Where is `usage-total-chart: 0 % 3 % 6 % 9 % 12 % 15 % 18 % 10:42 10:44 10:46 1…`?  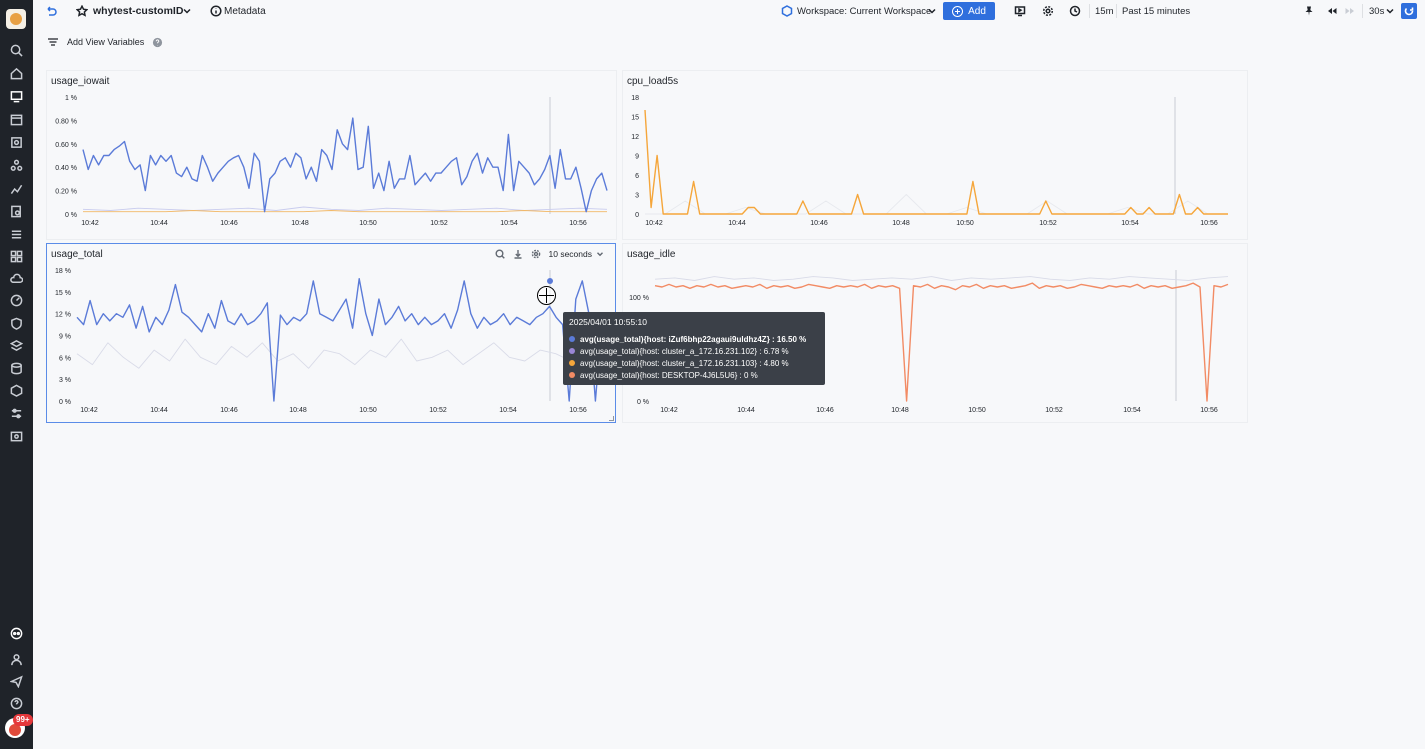
usage-total-chart: 0 % 3 % 6 % 9 % 12 % 15 % 18 % 10:42 10:44 10:46 1… is located at coordinates (332, 334).